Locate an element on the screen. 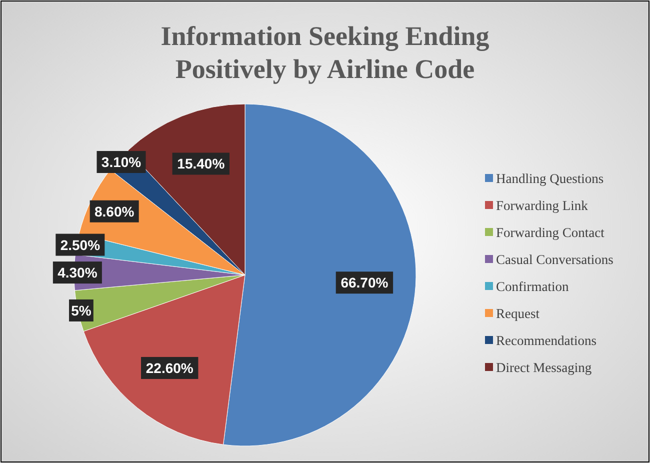 Image resolution: width=650 pixels, height=463 pixels. data-label: 3.10% is located at coordinates (121, 162).